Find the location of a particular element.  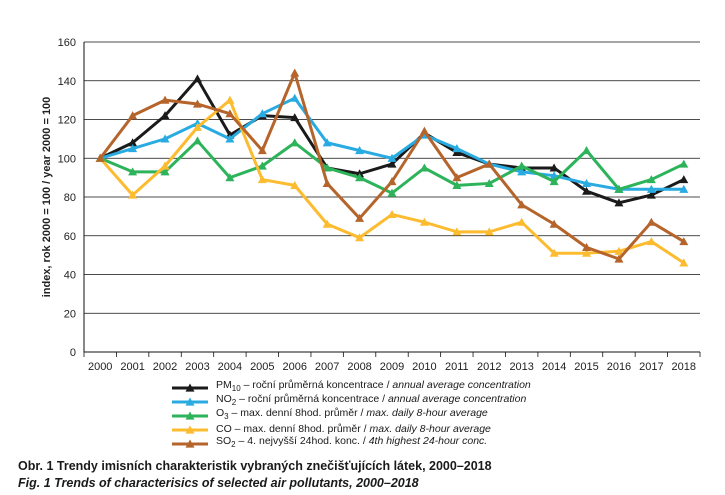

x-tick-label: 2015 is located at coordinates (586, 367).